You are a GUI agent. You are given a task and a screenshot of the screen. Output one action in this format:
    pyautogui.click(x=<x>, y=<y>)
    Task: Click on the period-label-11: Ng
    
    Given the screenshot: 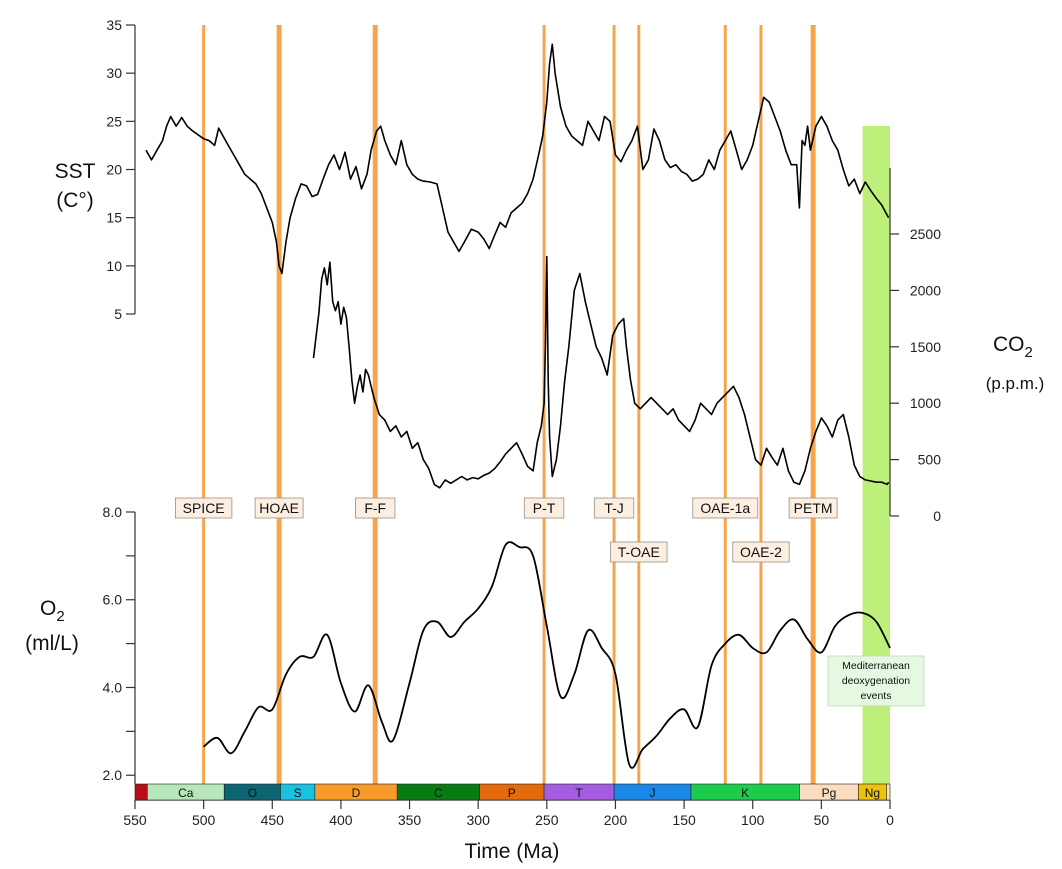 What is the action you would take?
    pyautogui.click(x=872, y=793)
    